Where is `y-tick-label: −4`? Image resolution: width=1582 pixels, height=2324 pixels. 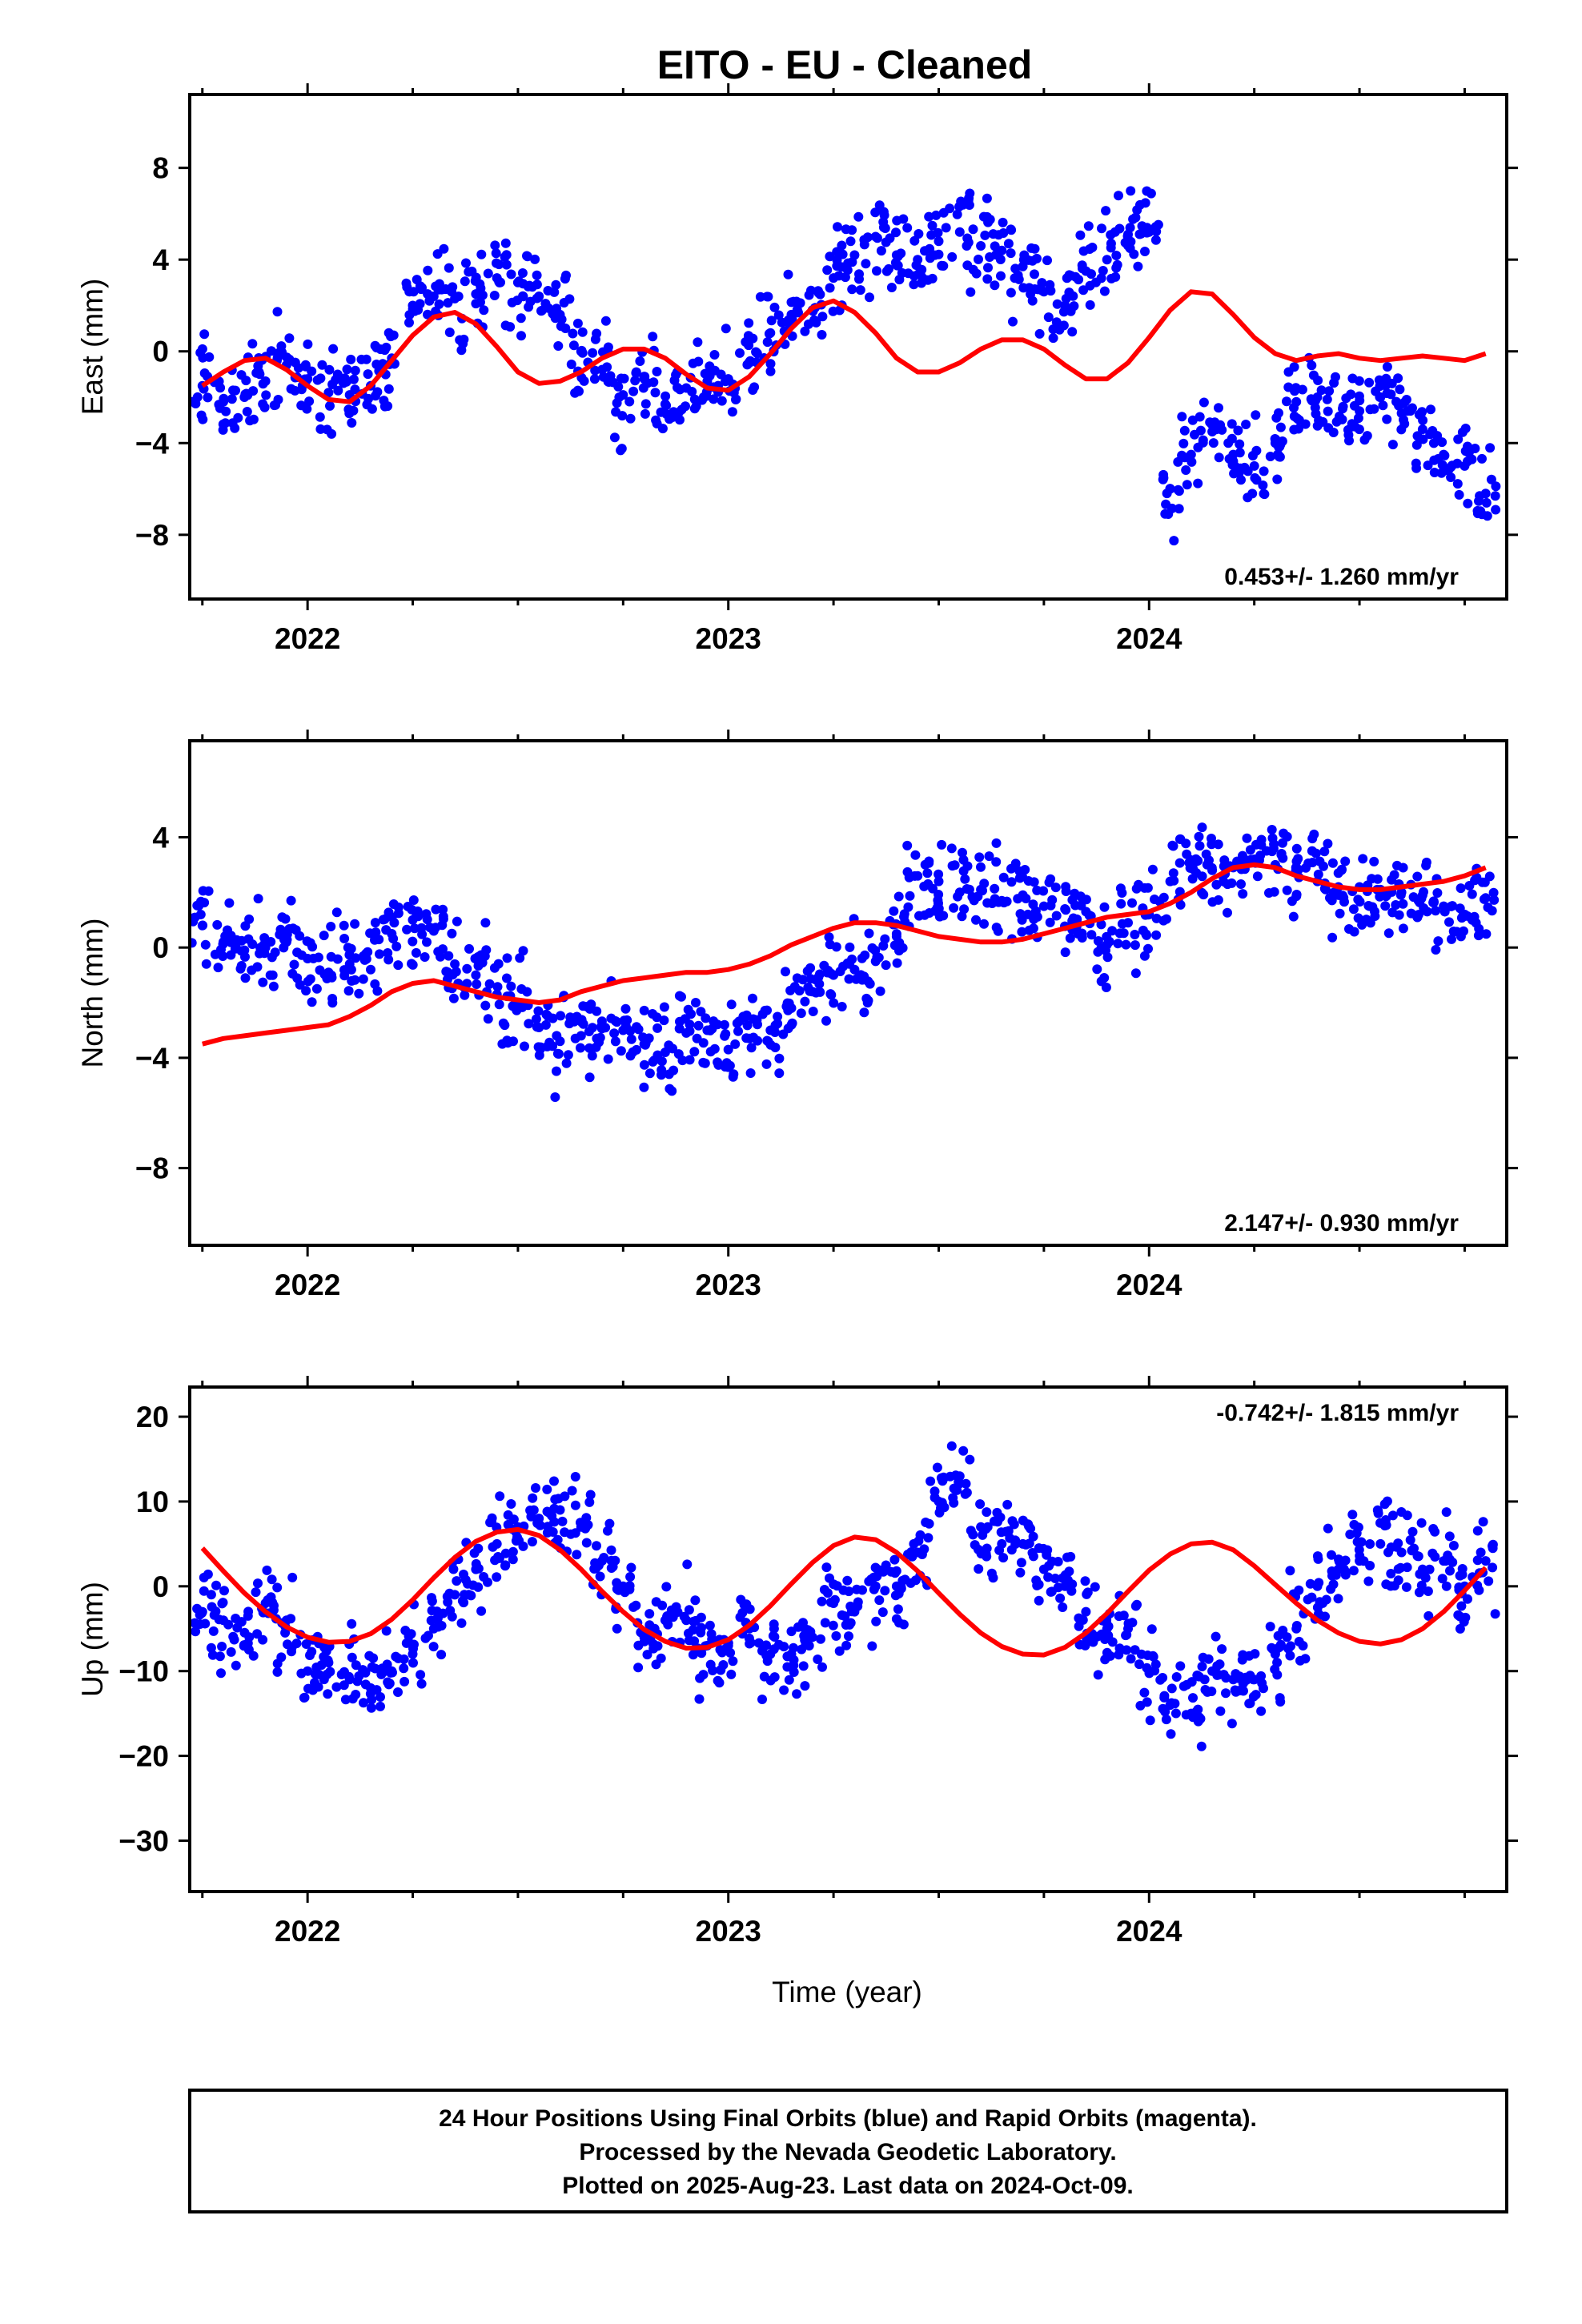 y-tick-label: −4 is located at coordinates (152, 1058).